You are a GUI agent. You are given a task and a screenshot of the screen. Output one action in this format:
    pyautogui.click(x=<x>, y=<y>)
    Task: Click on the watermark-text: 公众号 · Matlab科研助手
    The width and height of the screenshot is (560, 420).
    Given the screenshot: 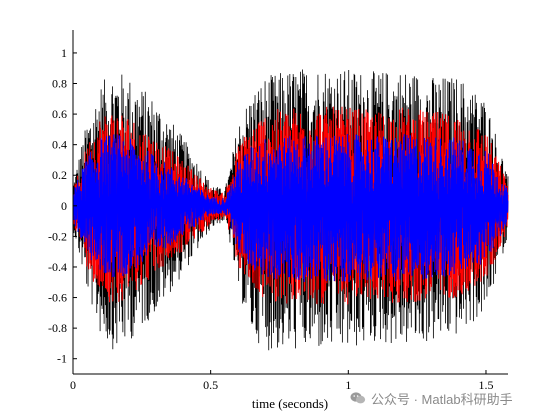 What is the action you would take?
    pyautogui.click(x=442, y=399)
    